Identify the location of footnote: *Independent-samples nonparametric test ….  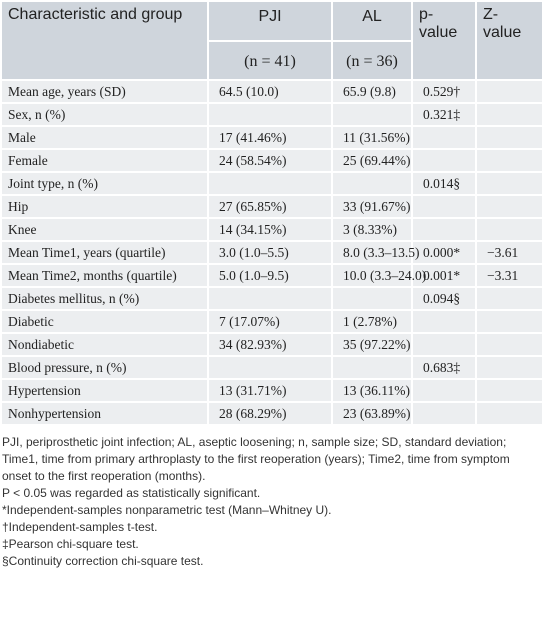
(167, 510).